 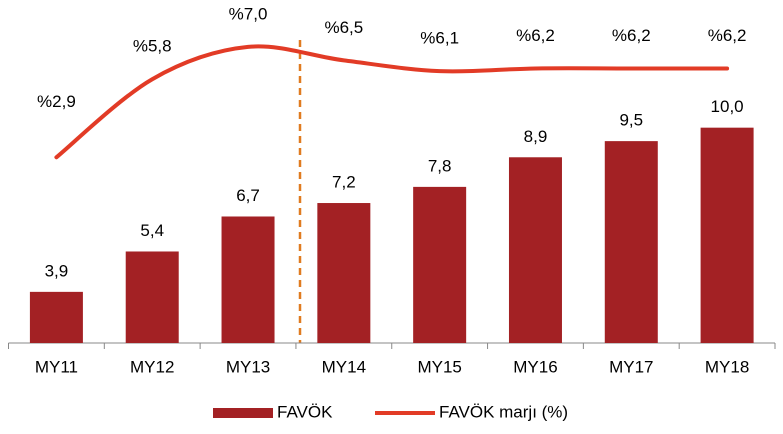 What do you see at coordinates (631, 366) in the screenshot?
I see `x-tick-label: MY17` at bounding box center [631, 366].